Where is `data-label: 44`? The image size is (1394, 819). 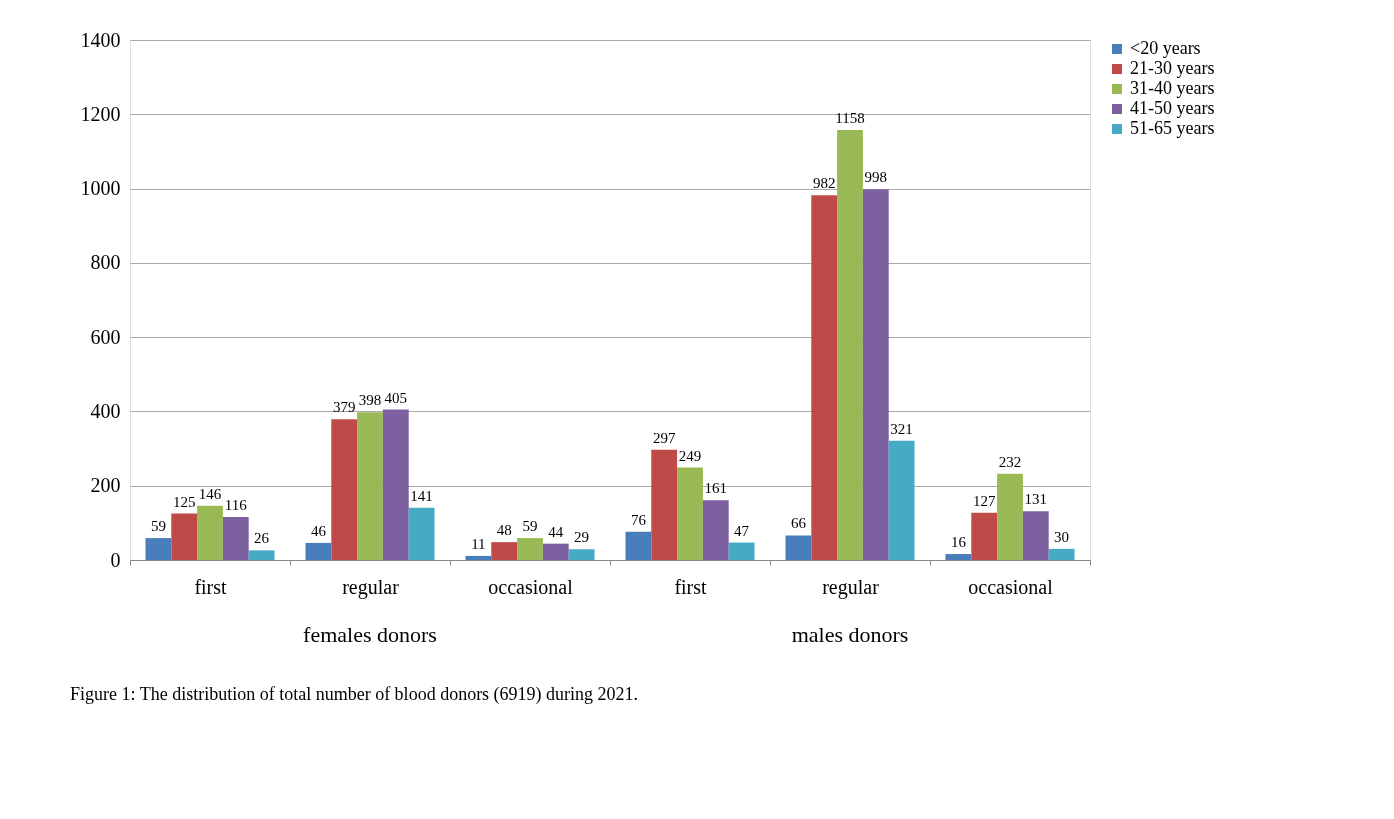
data-label: 44 is located at coordinates (556, 531).